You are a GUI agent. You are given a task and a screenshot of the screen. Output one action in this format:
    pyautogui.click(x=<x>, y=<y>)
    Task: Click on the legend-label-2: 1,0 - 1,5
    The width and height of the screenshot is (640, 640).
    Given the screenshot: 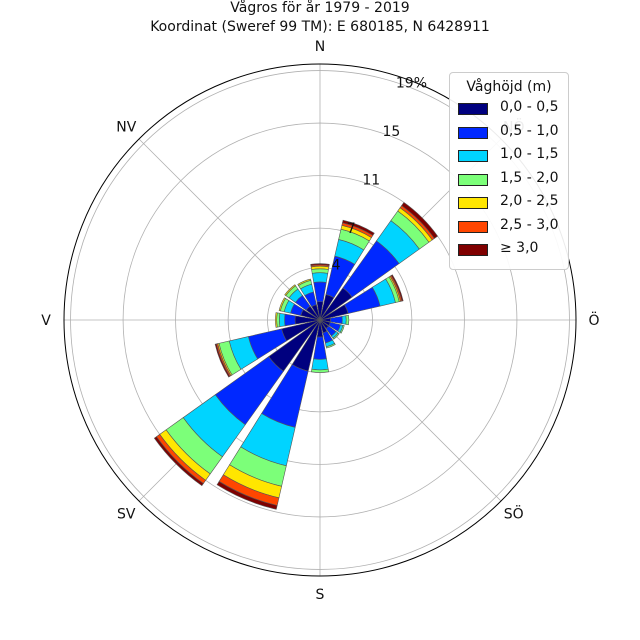 What is the action you would take?
    pyautogui.click(x=529, y=154)
    